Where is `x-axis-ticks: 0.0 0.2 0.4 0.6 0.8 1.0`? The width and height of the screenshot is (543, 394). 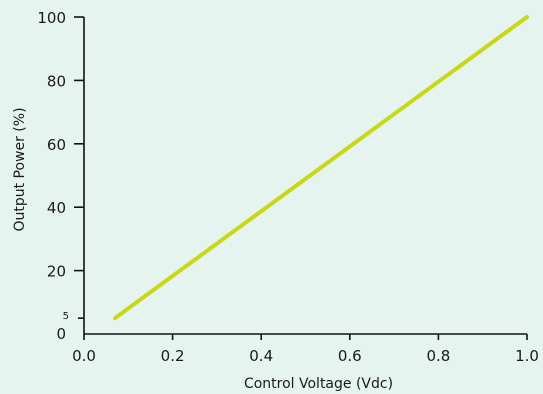
x-axis-ticks: 0.0 0.2 0.4 0.6 0.8 1.0 is located at coordinates (305, 349).